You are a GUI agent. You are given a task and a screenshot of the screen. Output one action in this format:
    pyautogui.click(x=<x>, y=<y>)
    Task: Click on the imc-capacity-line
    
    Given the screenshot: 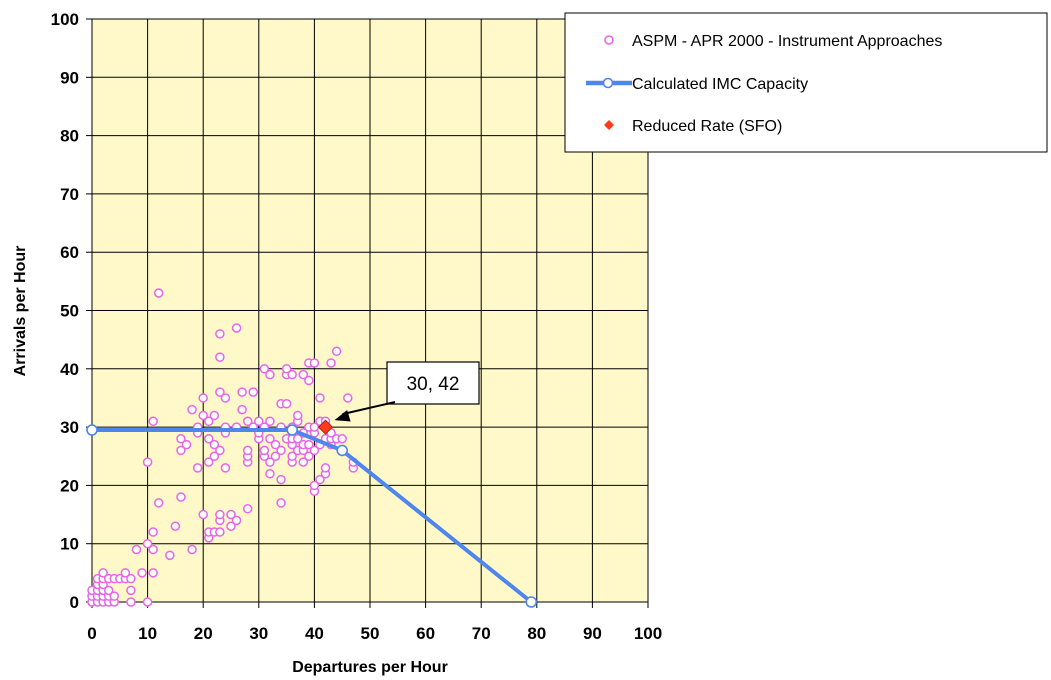 What is the action you would take?
    pyautogui.click(x=312, y=516)
    